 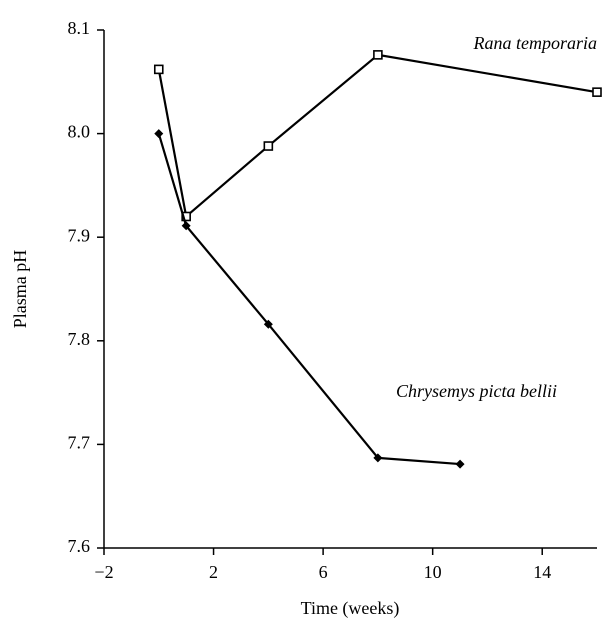 I want to click on x-tick-label: 2, so click(x=213, y=572).